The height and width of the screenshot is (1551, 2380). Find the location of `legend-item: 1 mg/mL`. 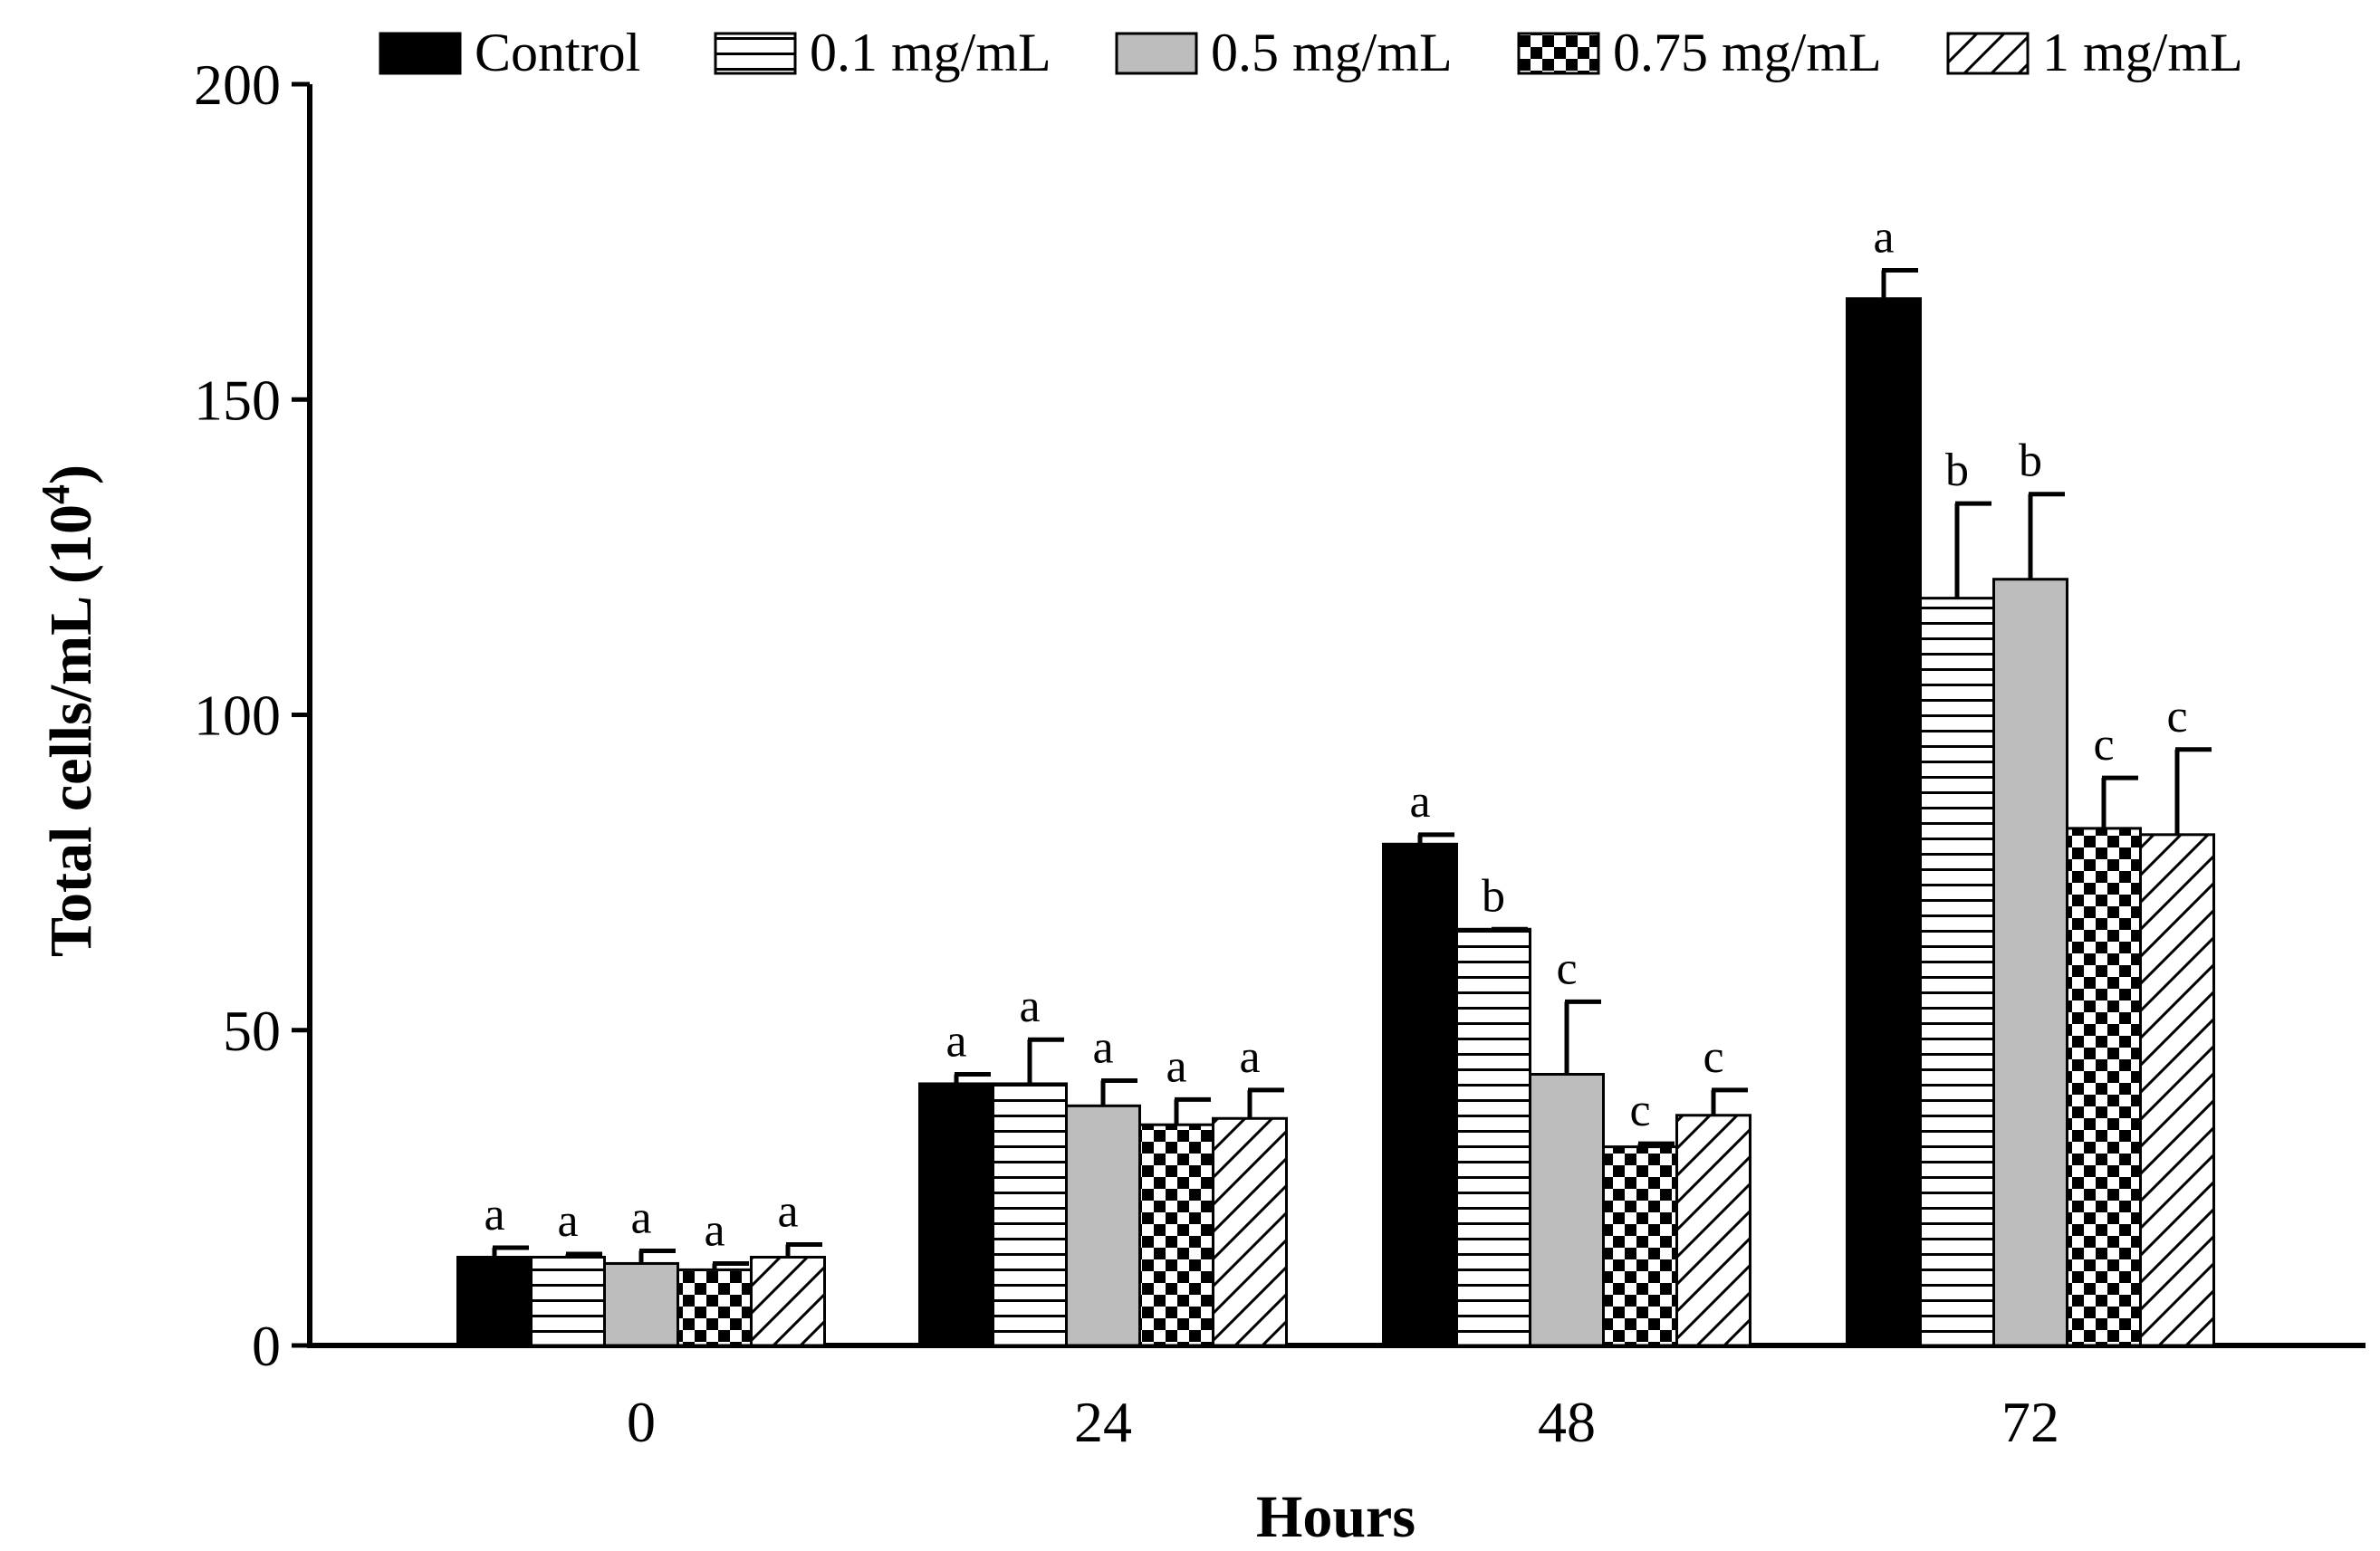

legend-item: 1 mg/mL is located at coordinates (2094, 53).